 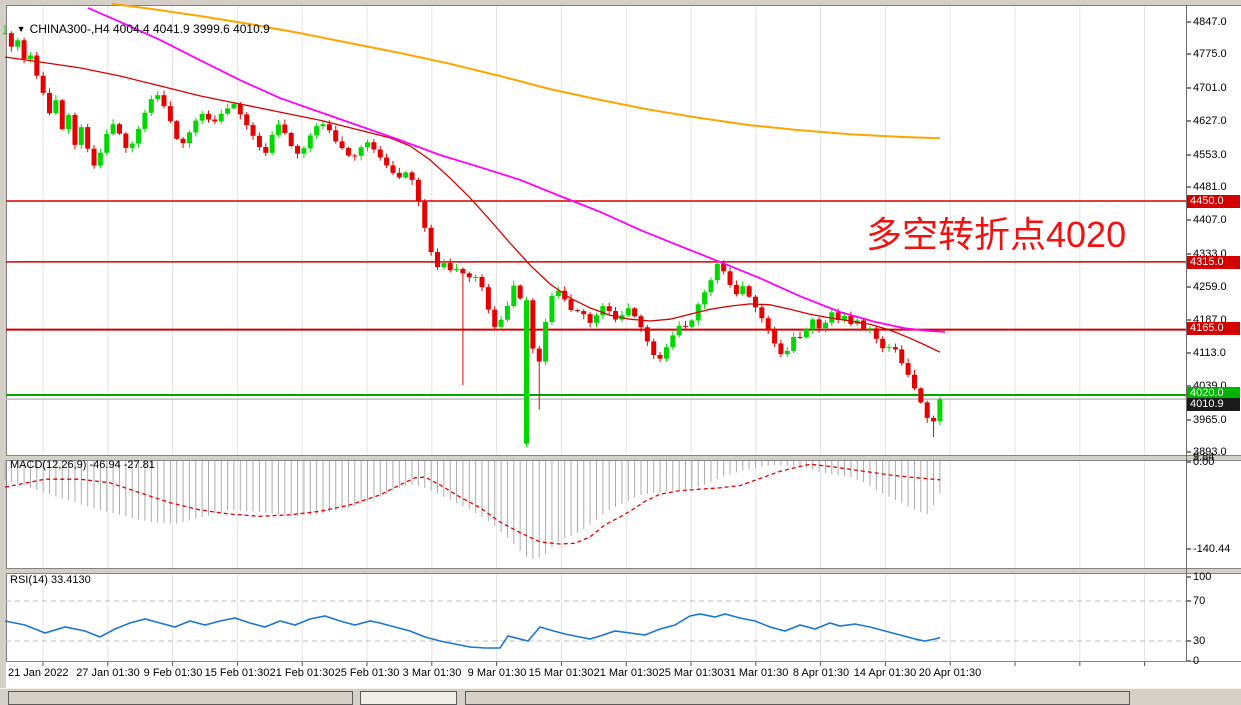 I want to click on price-axis-label: 4775.0, so click(x=1210, y=54).